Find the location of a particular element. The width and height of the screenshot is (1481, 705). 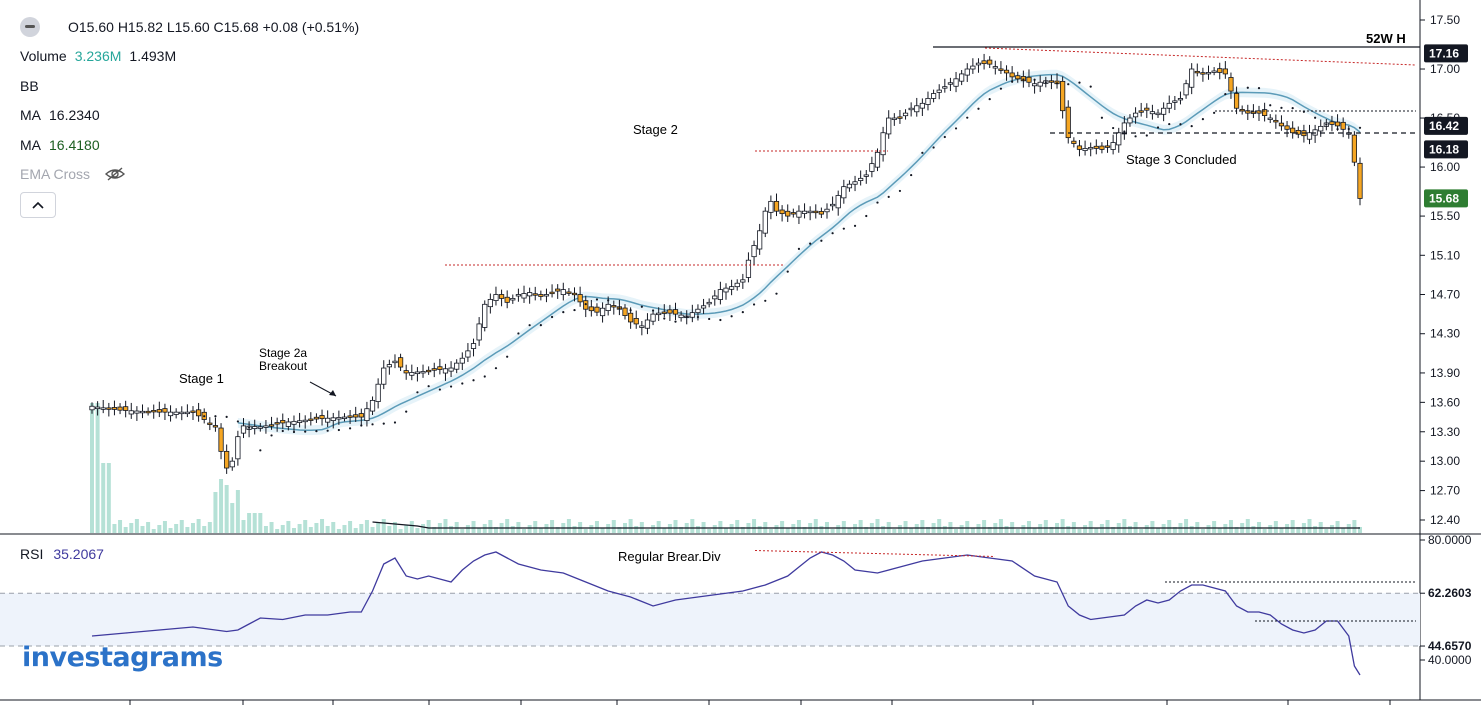

price-tag-box is located at coordinates (1446, 198).